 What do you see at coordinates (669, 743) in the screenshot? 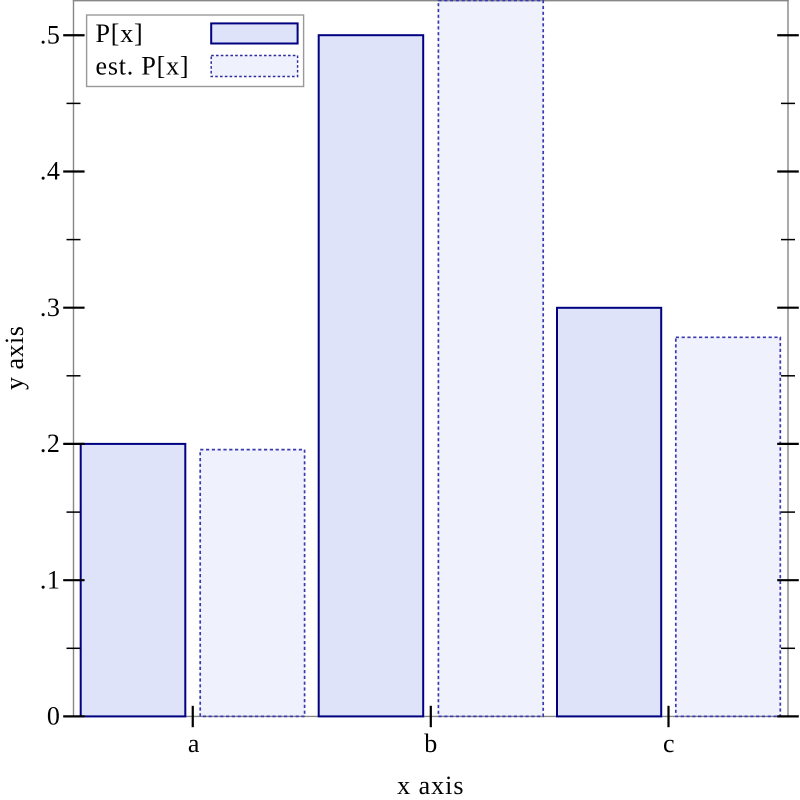
I see `svg-text: c` at bounding box center [669, 743].